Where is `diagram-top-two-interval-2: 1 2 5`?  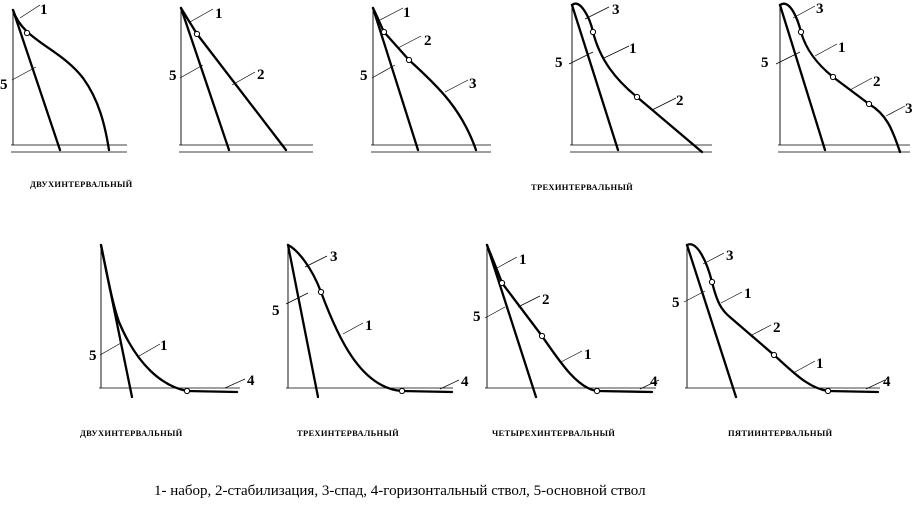 diagram-top-two-interval-2: 1 2 5 is located at coordinates (241, 79).